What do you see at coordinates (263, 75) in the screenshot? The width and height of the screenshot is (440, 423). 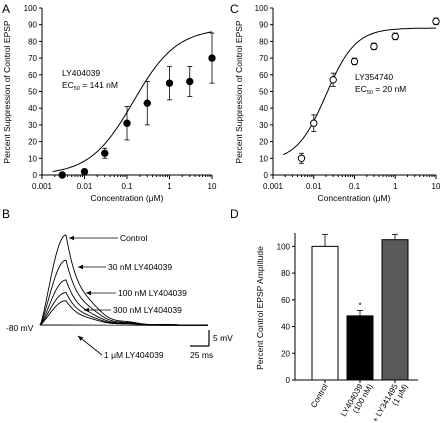 I see `c-y-tick-label: 60` at bounding box center [263, 75].